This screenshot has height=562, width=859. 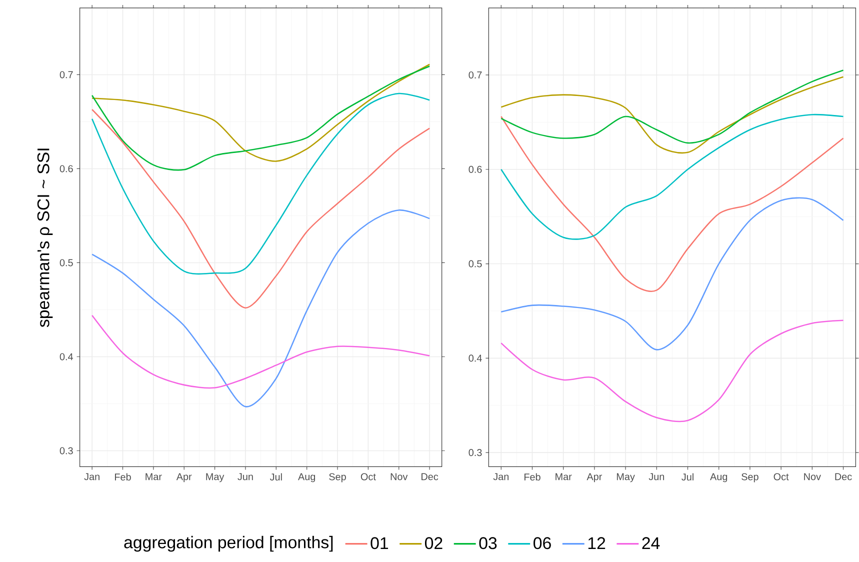 What do you see at coordinates (651, 542) in the screenshot?
I see `legend-label: 24` at bounding box center [651, 542].